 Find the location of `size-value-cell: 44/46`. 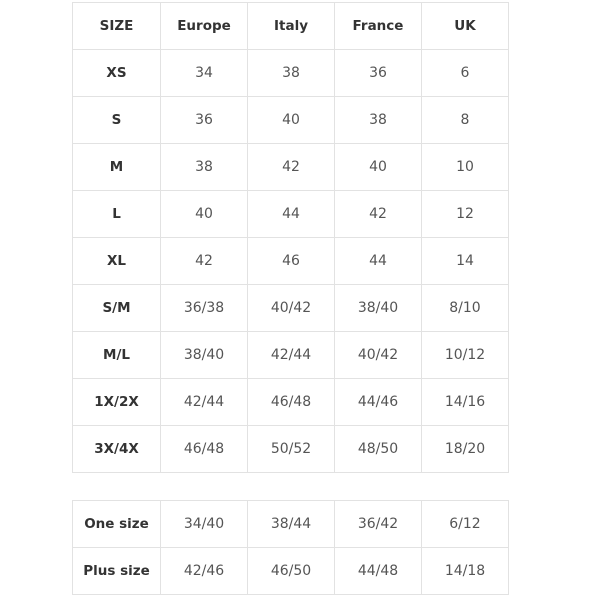

size-value-cell: 44/46 is located at coordinates (378, 402).